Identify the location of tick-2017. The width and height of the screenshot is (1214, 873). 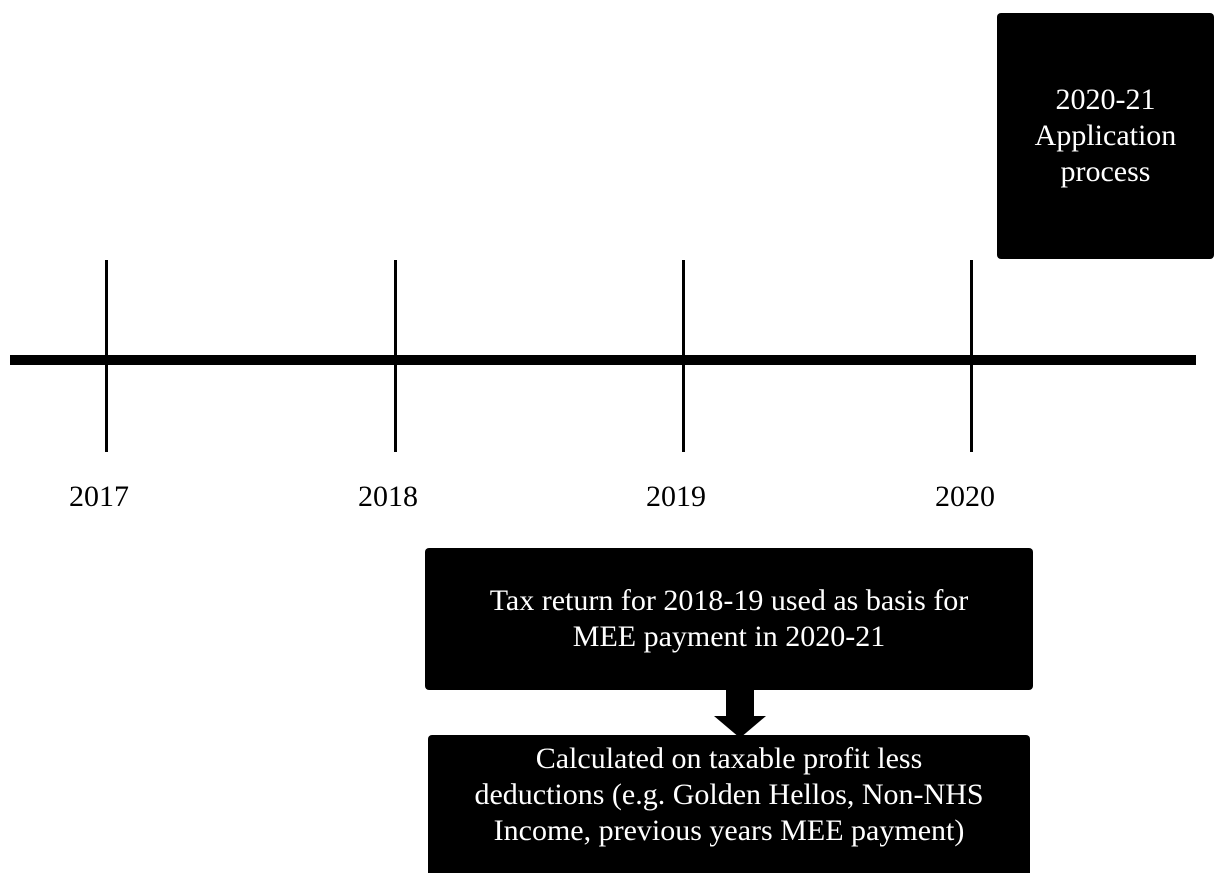
(106, 356).